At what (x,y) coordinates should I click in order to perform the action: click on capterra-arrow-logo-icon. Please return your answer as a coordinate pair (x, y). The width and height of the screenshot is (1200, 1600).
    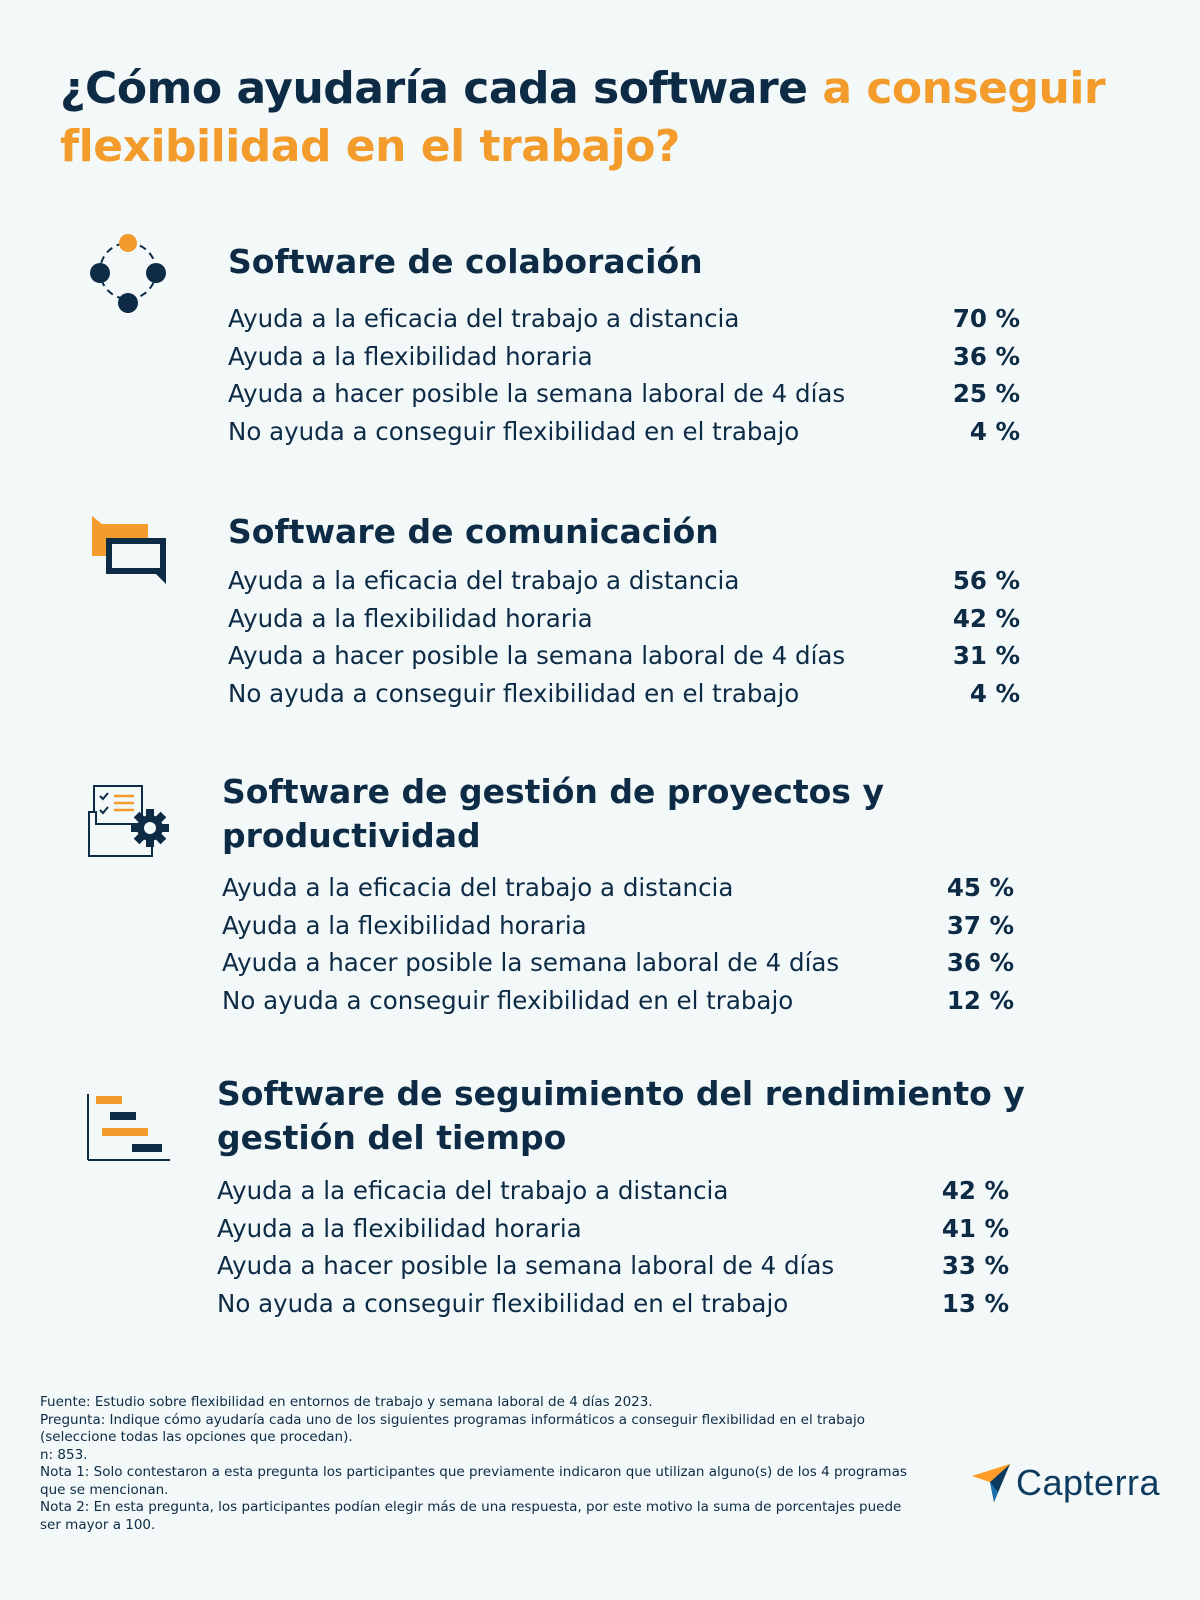
    Looking at the image, I should click on (991, 1483).